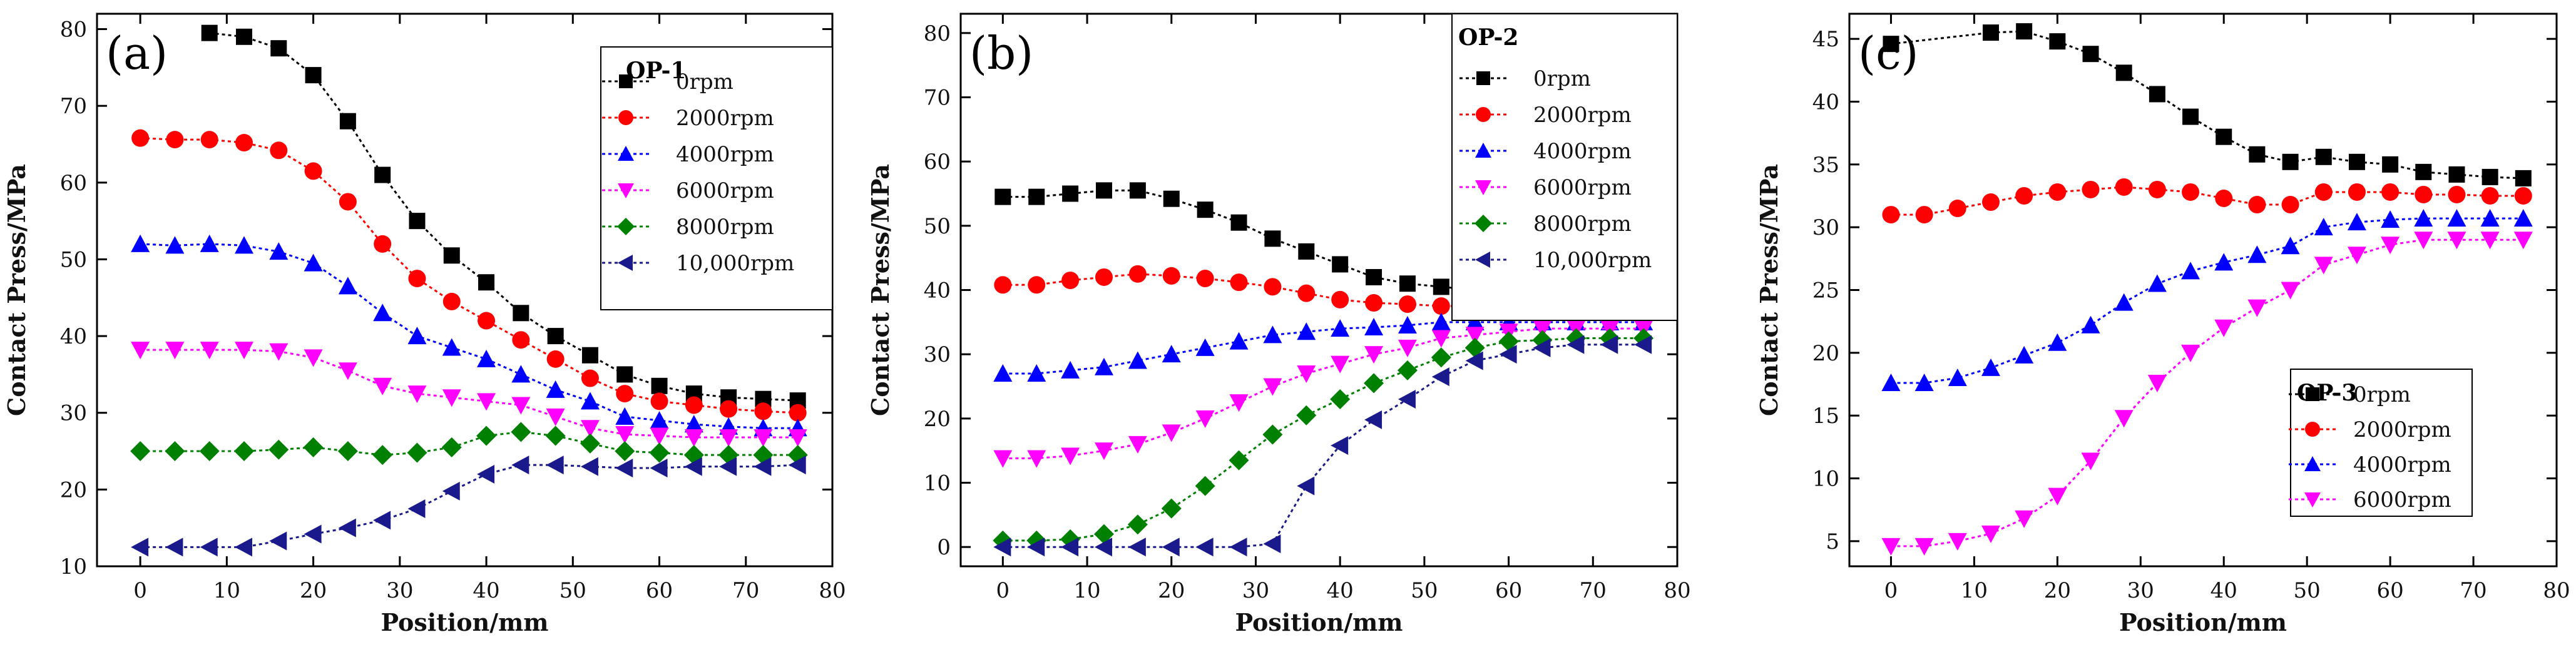 The width and height of the screenshot is (2576, 647). What do you see at coordinates (944, 547) in the screenshot?
I see `y-tick-label: 0` at bounding box center [944, 547].